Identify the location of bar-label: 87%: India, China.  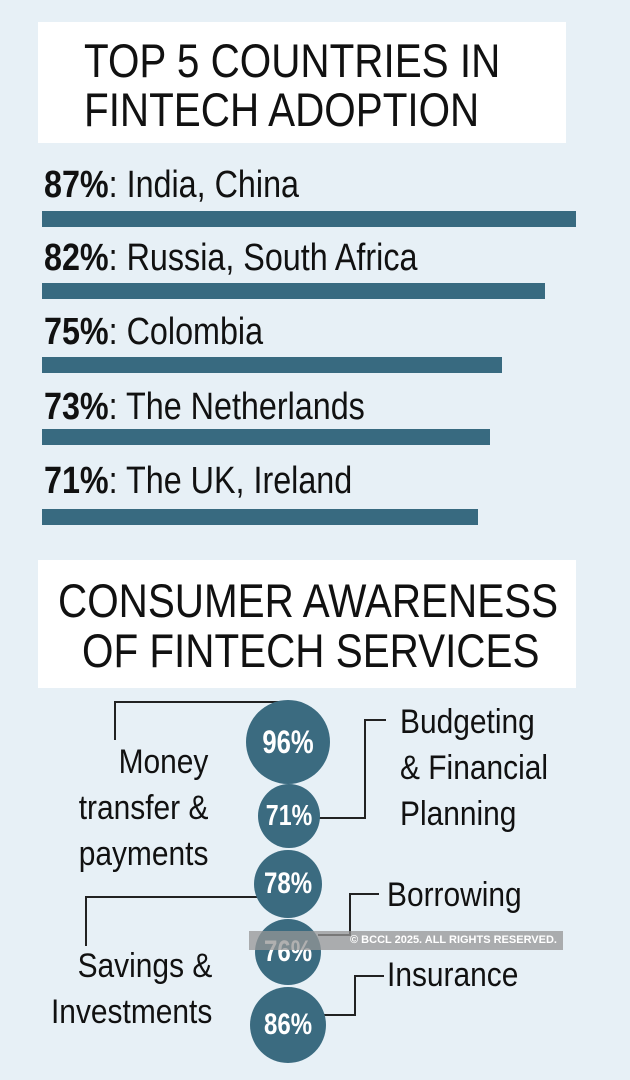
(171, 185).